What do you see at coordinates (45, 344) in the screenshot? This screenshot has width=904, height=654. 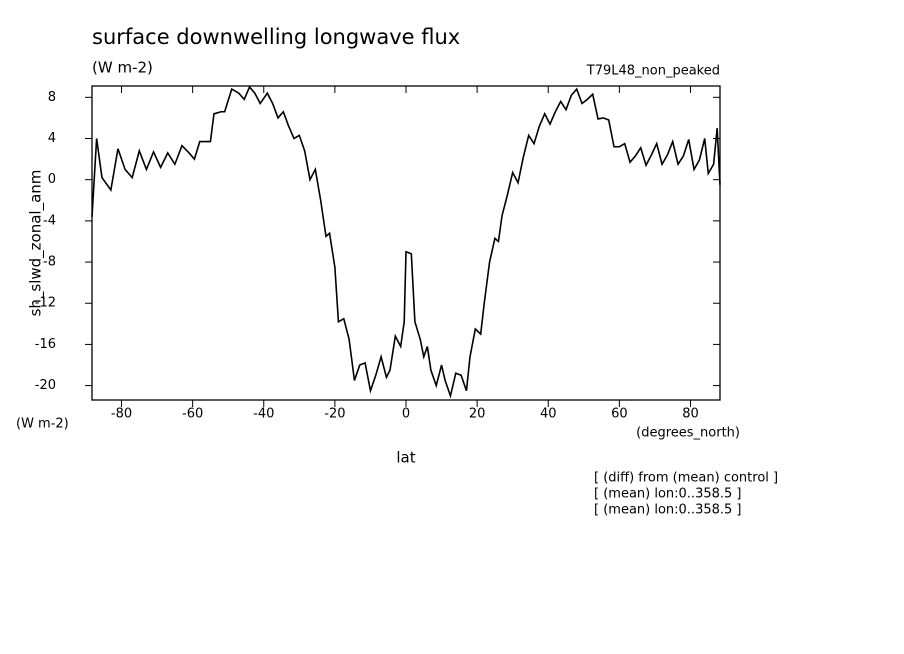 I see `y-tick-label: -16` at bounding box center [45, 344].